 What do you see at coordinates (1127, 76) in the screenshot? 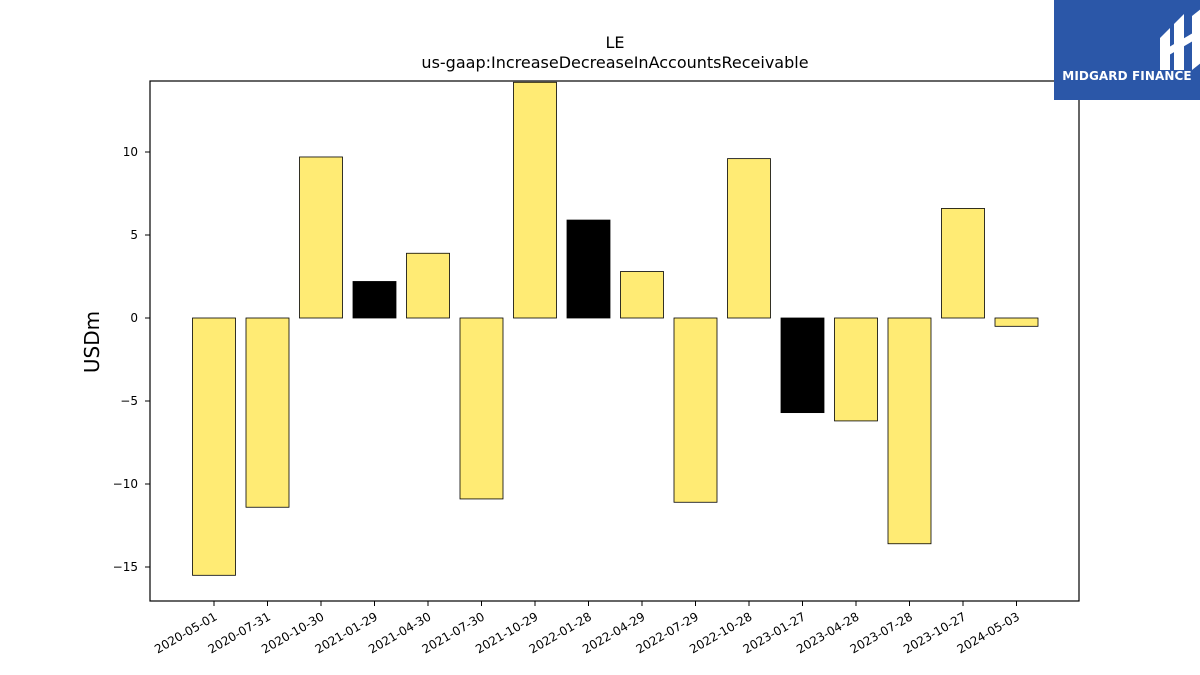
I see `brand-name: MIDGARD FINANCE` at bounding box center [1127, 76].